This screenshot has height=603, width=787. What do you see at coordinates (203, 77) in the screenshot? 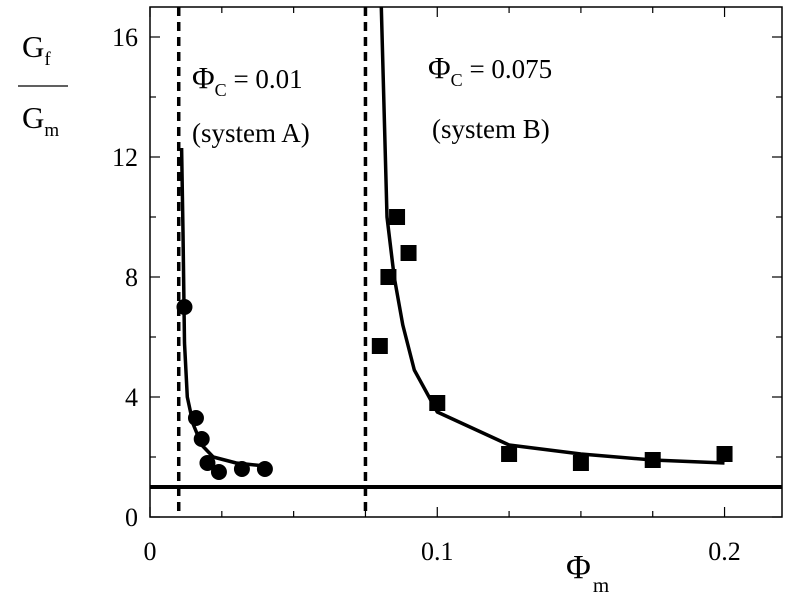
I see `annotation-a-phi: Φ` at bounding box center [203, 77].